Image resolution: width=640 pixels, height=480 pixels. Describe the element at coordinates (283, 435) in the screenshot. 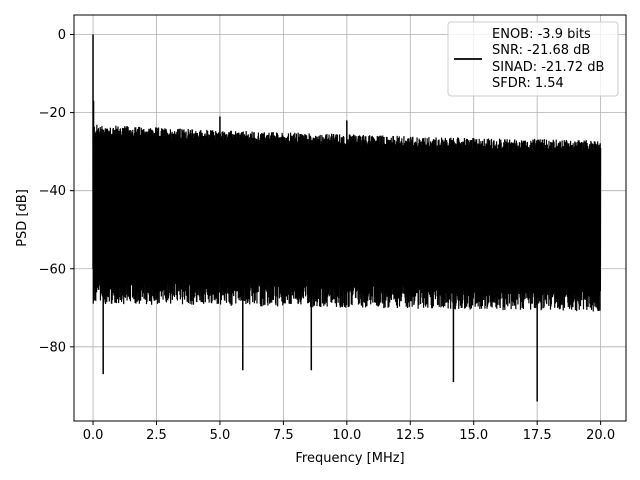

I see `x-tick-label: 7.5` at that location.